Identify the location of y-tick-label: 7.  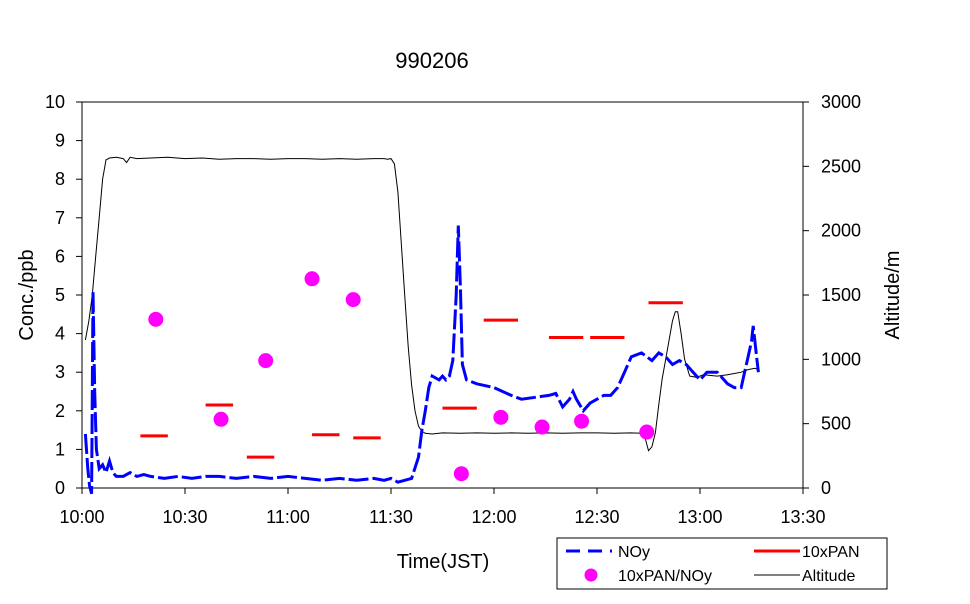
(60, 218).